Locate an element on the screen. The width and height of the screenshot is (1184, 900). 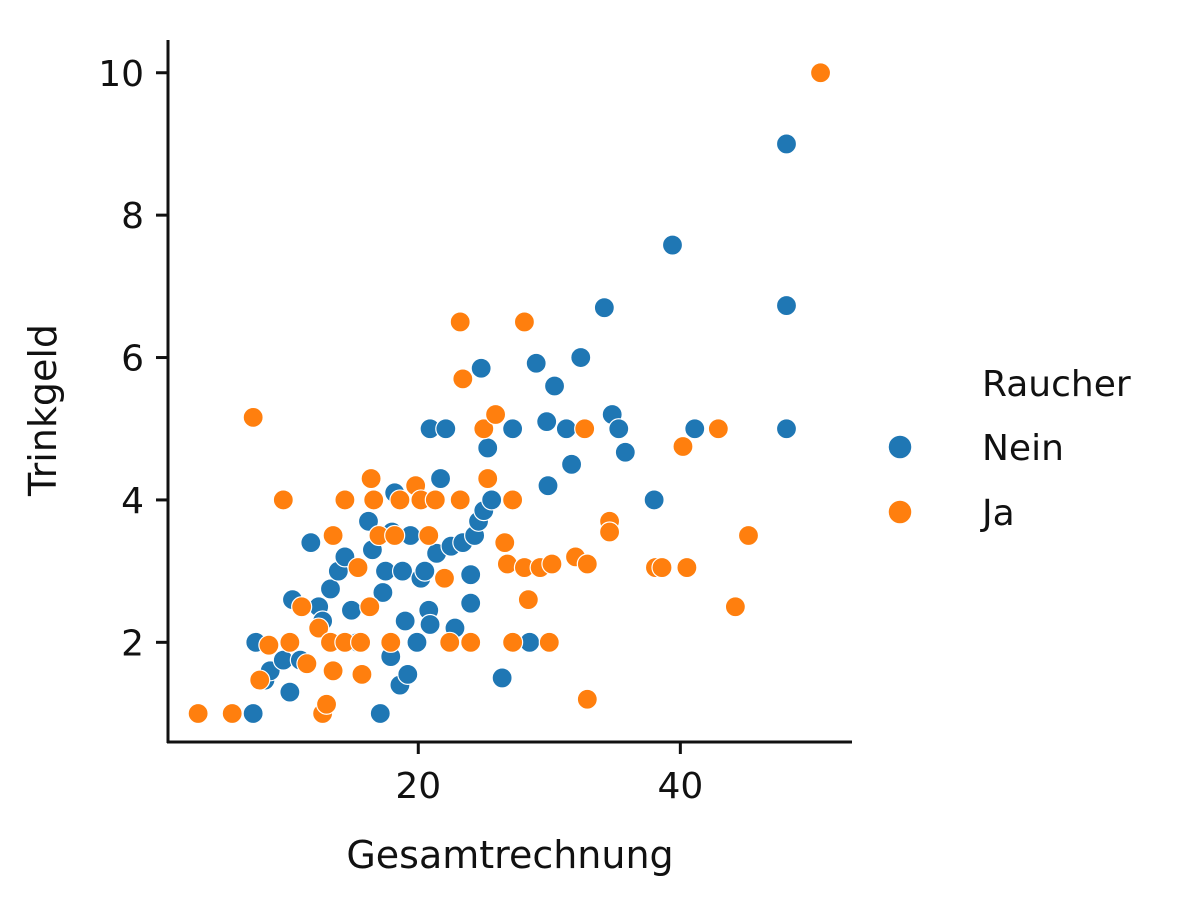
y-ticks: 2 4 6 8 10 is located at coordinates (133, 359).